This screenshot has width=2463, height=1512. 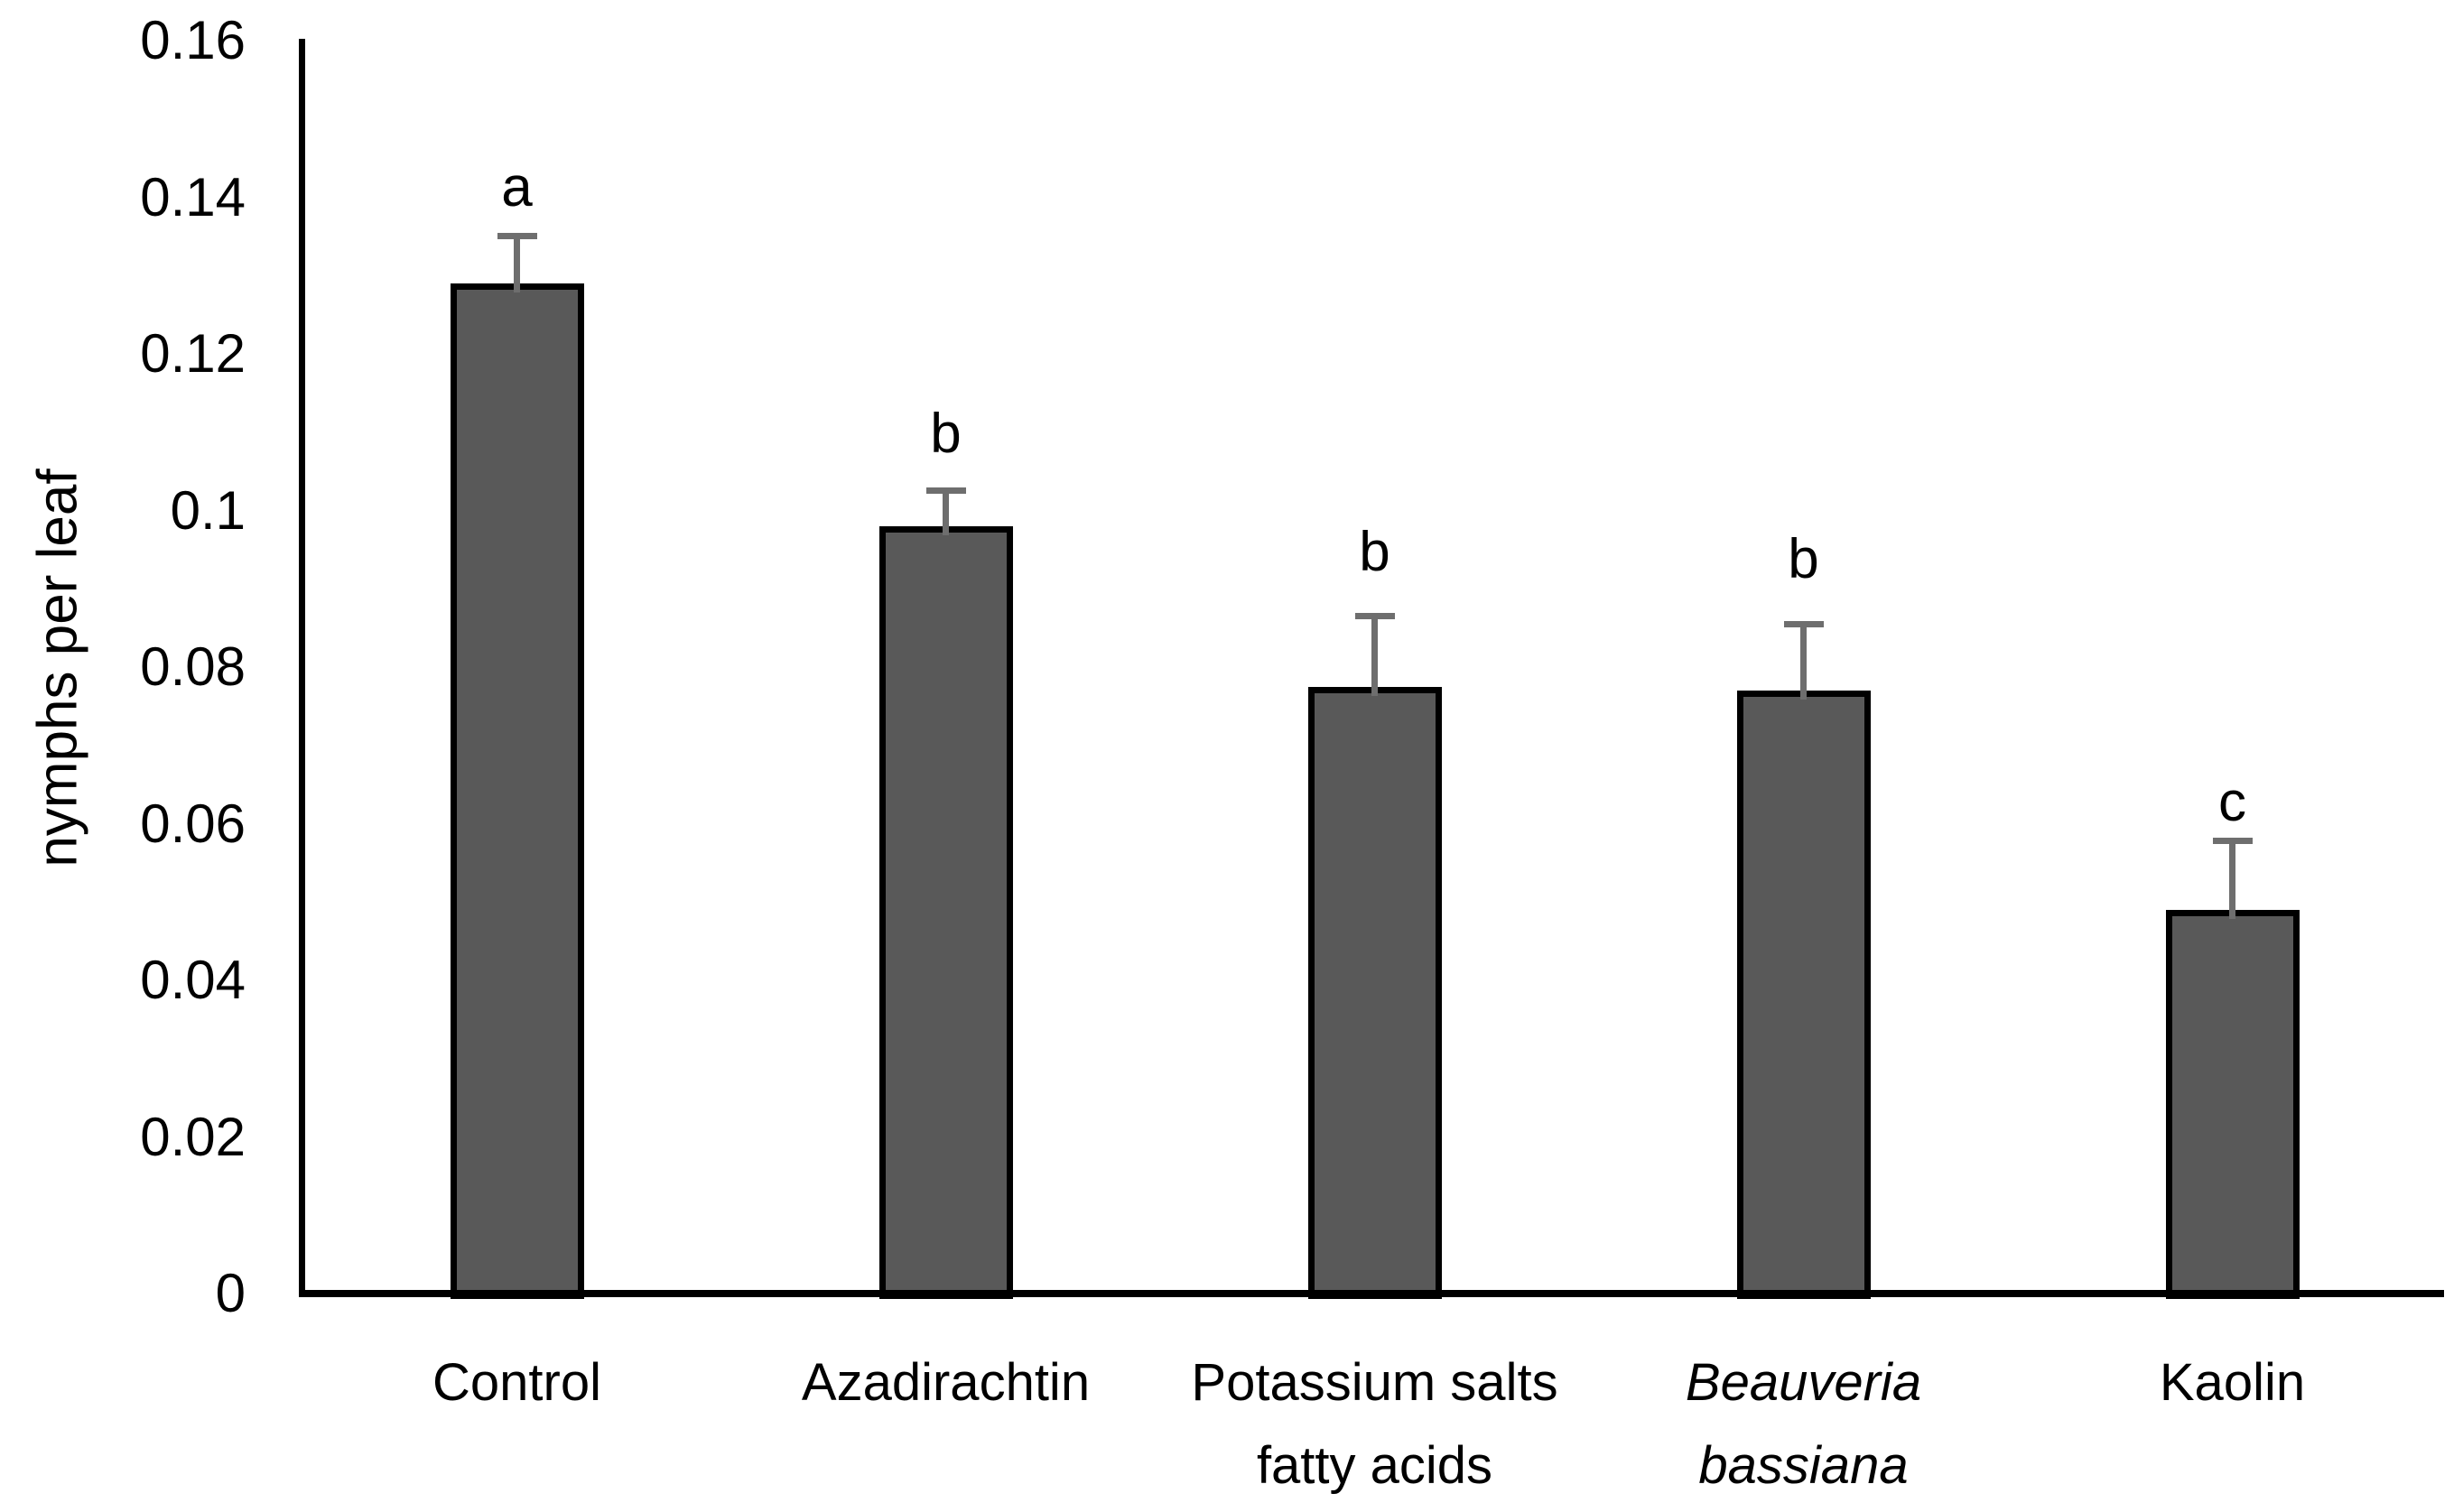 What do you see at coordinates (230, 1293) in the screenshot?
I see `y-tick-label: 0` at bounding box center [230, 1293].